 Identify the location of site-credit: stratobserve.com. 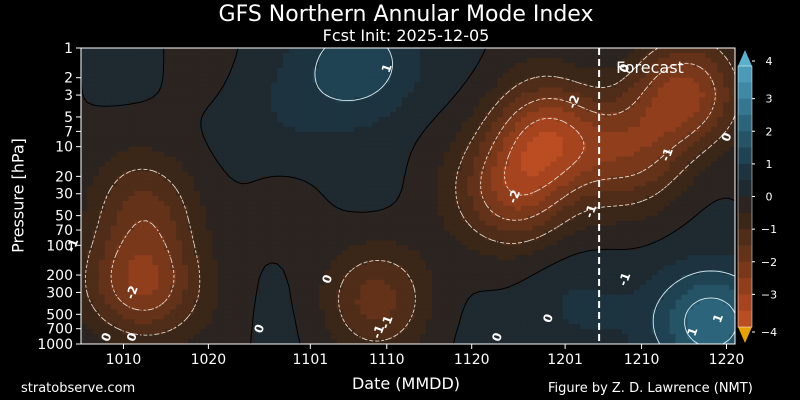
(78, 388).